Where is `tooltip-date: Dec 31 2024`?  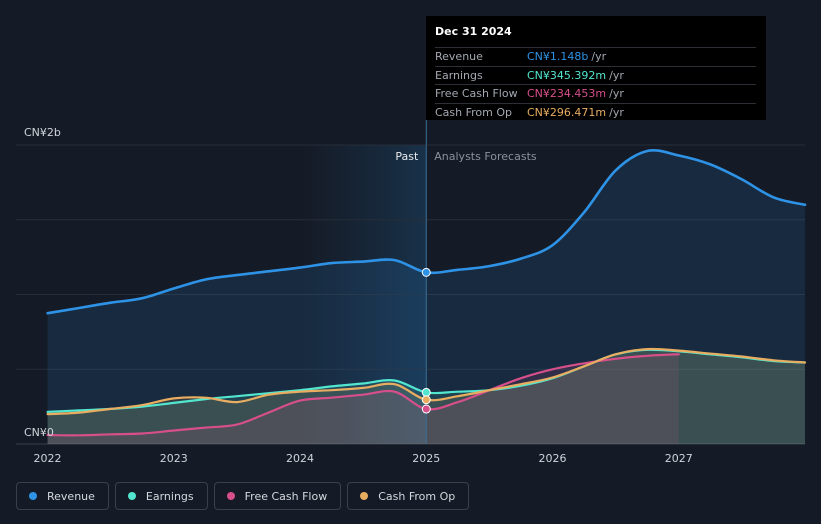
tooltip-date: Dec 31 2024 is located at coordinates (473, 31).